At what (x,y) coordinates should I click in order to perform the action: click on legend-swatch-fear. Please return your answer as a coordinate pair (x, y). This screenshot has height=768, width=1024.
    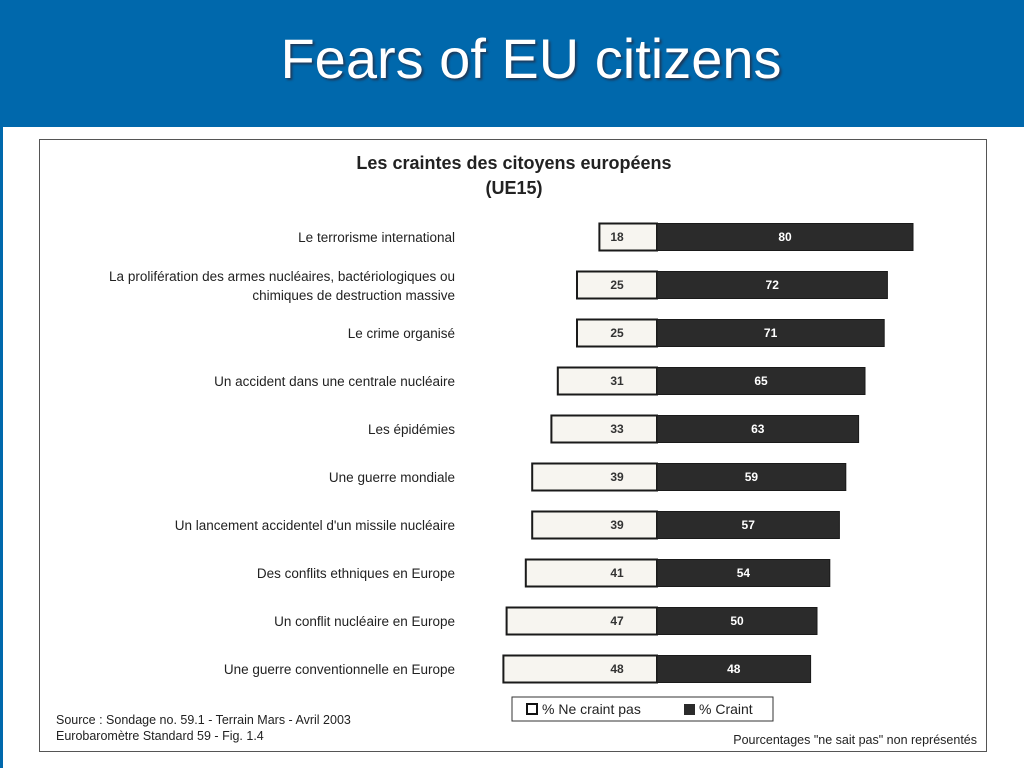
    Looking at the image, I should click on (689, 709).